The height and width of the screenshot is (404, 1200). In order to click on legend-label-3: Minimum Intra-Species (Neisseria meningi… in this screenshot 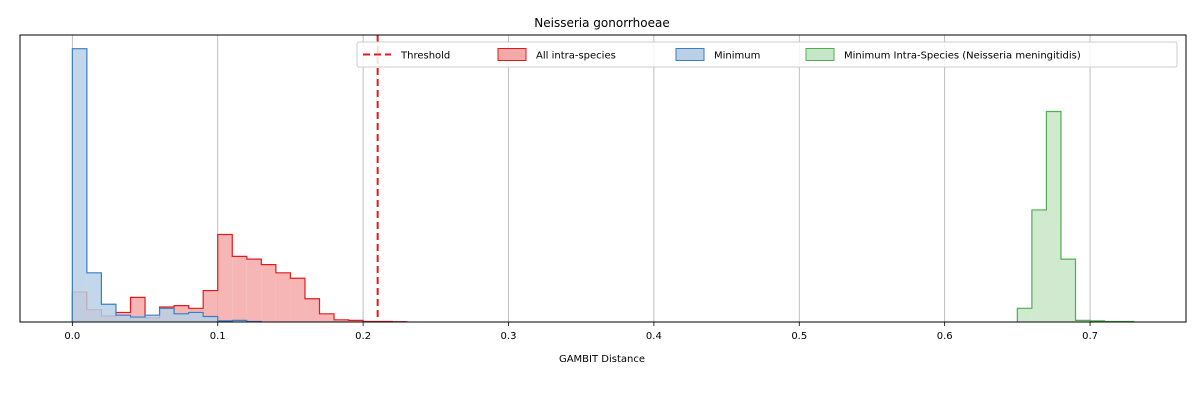, I will do `click(962, 56)`.